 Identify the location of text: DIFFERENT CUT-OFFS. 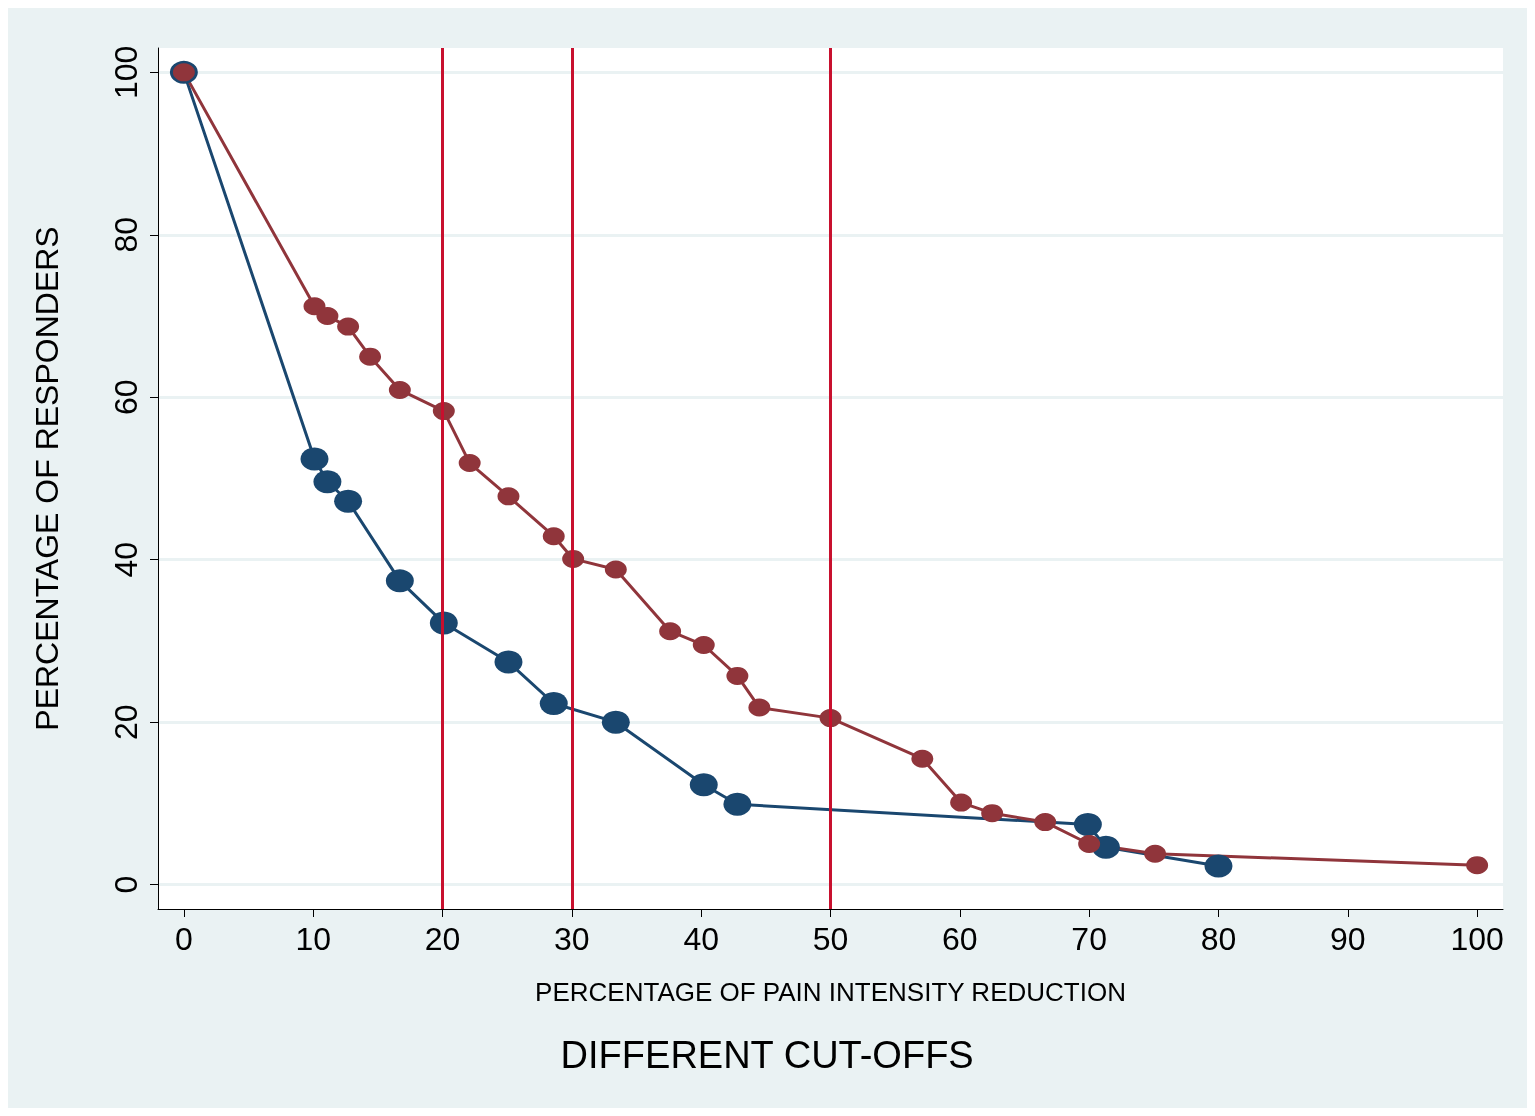
(767, 1055).